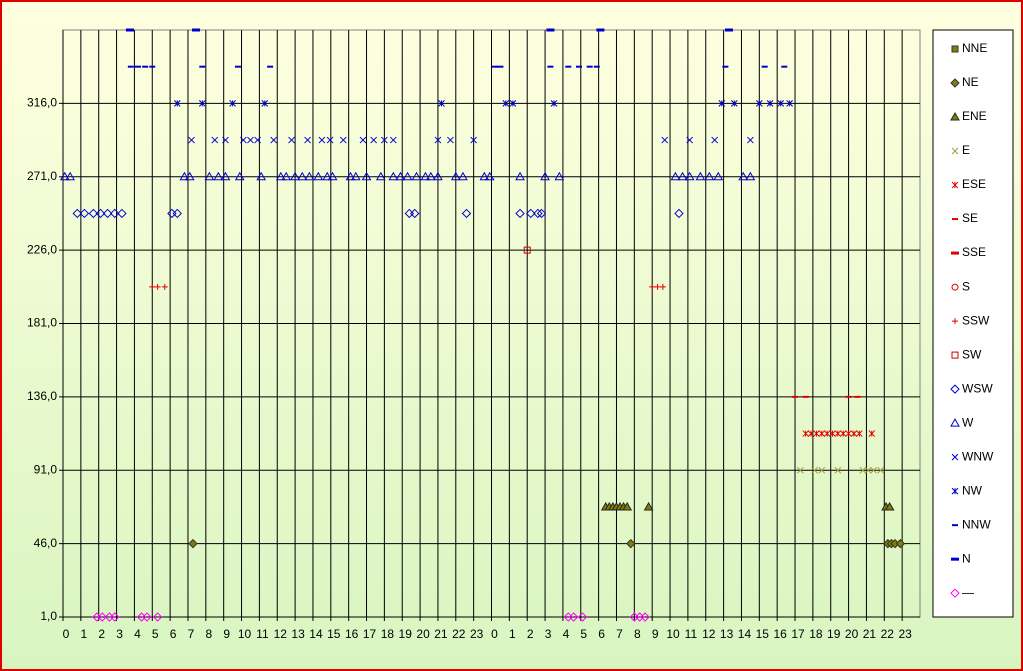 The image size is (1023, 671). I want to click on x-tick-label: 21, so click(441, 634).